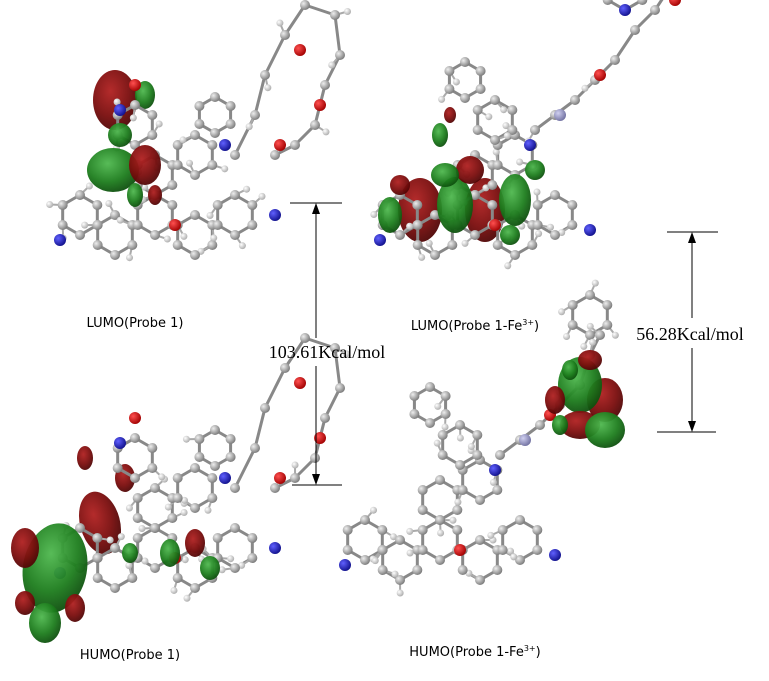 The image size is (769, 681). What do you see at coordinates (530, 648) in the screenshot?
I see `label-sup: 3+` at bounding box center [530, 648].